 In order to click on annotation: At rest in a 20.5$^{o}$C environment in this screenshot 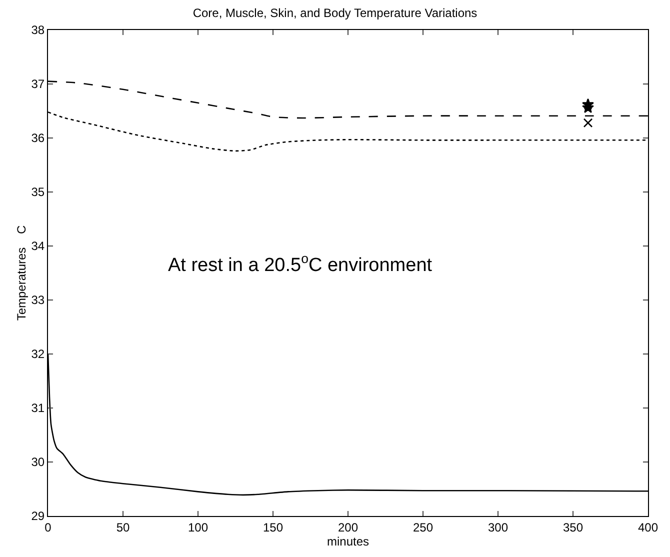, I will do `click(300, 263)`.